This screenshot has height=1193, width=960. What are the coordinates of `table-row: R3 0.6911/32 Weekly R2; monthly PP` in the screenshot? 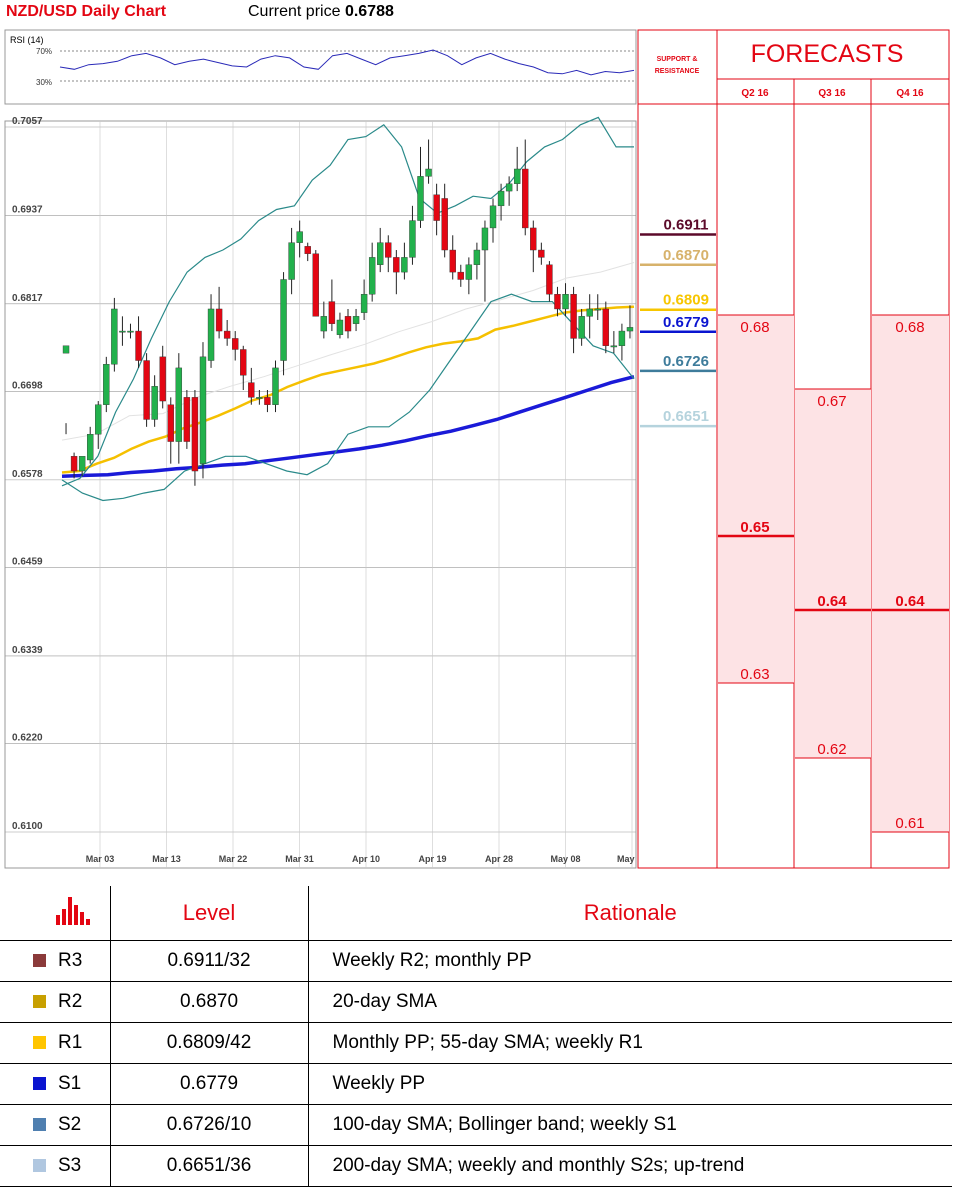 It's located at (476, 961).